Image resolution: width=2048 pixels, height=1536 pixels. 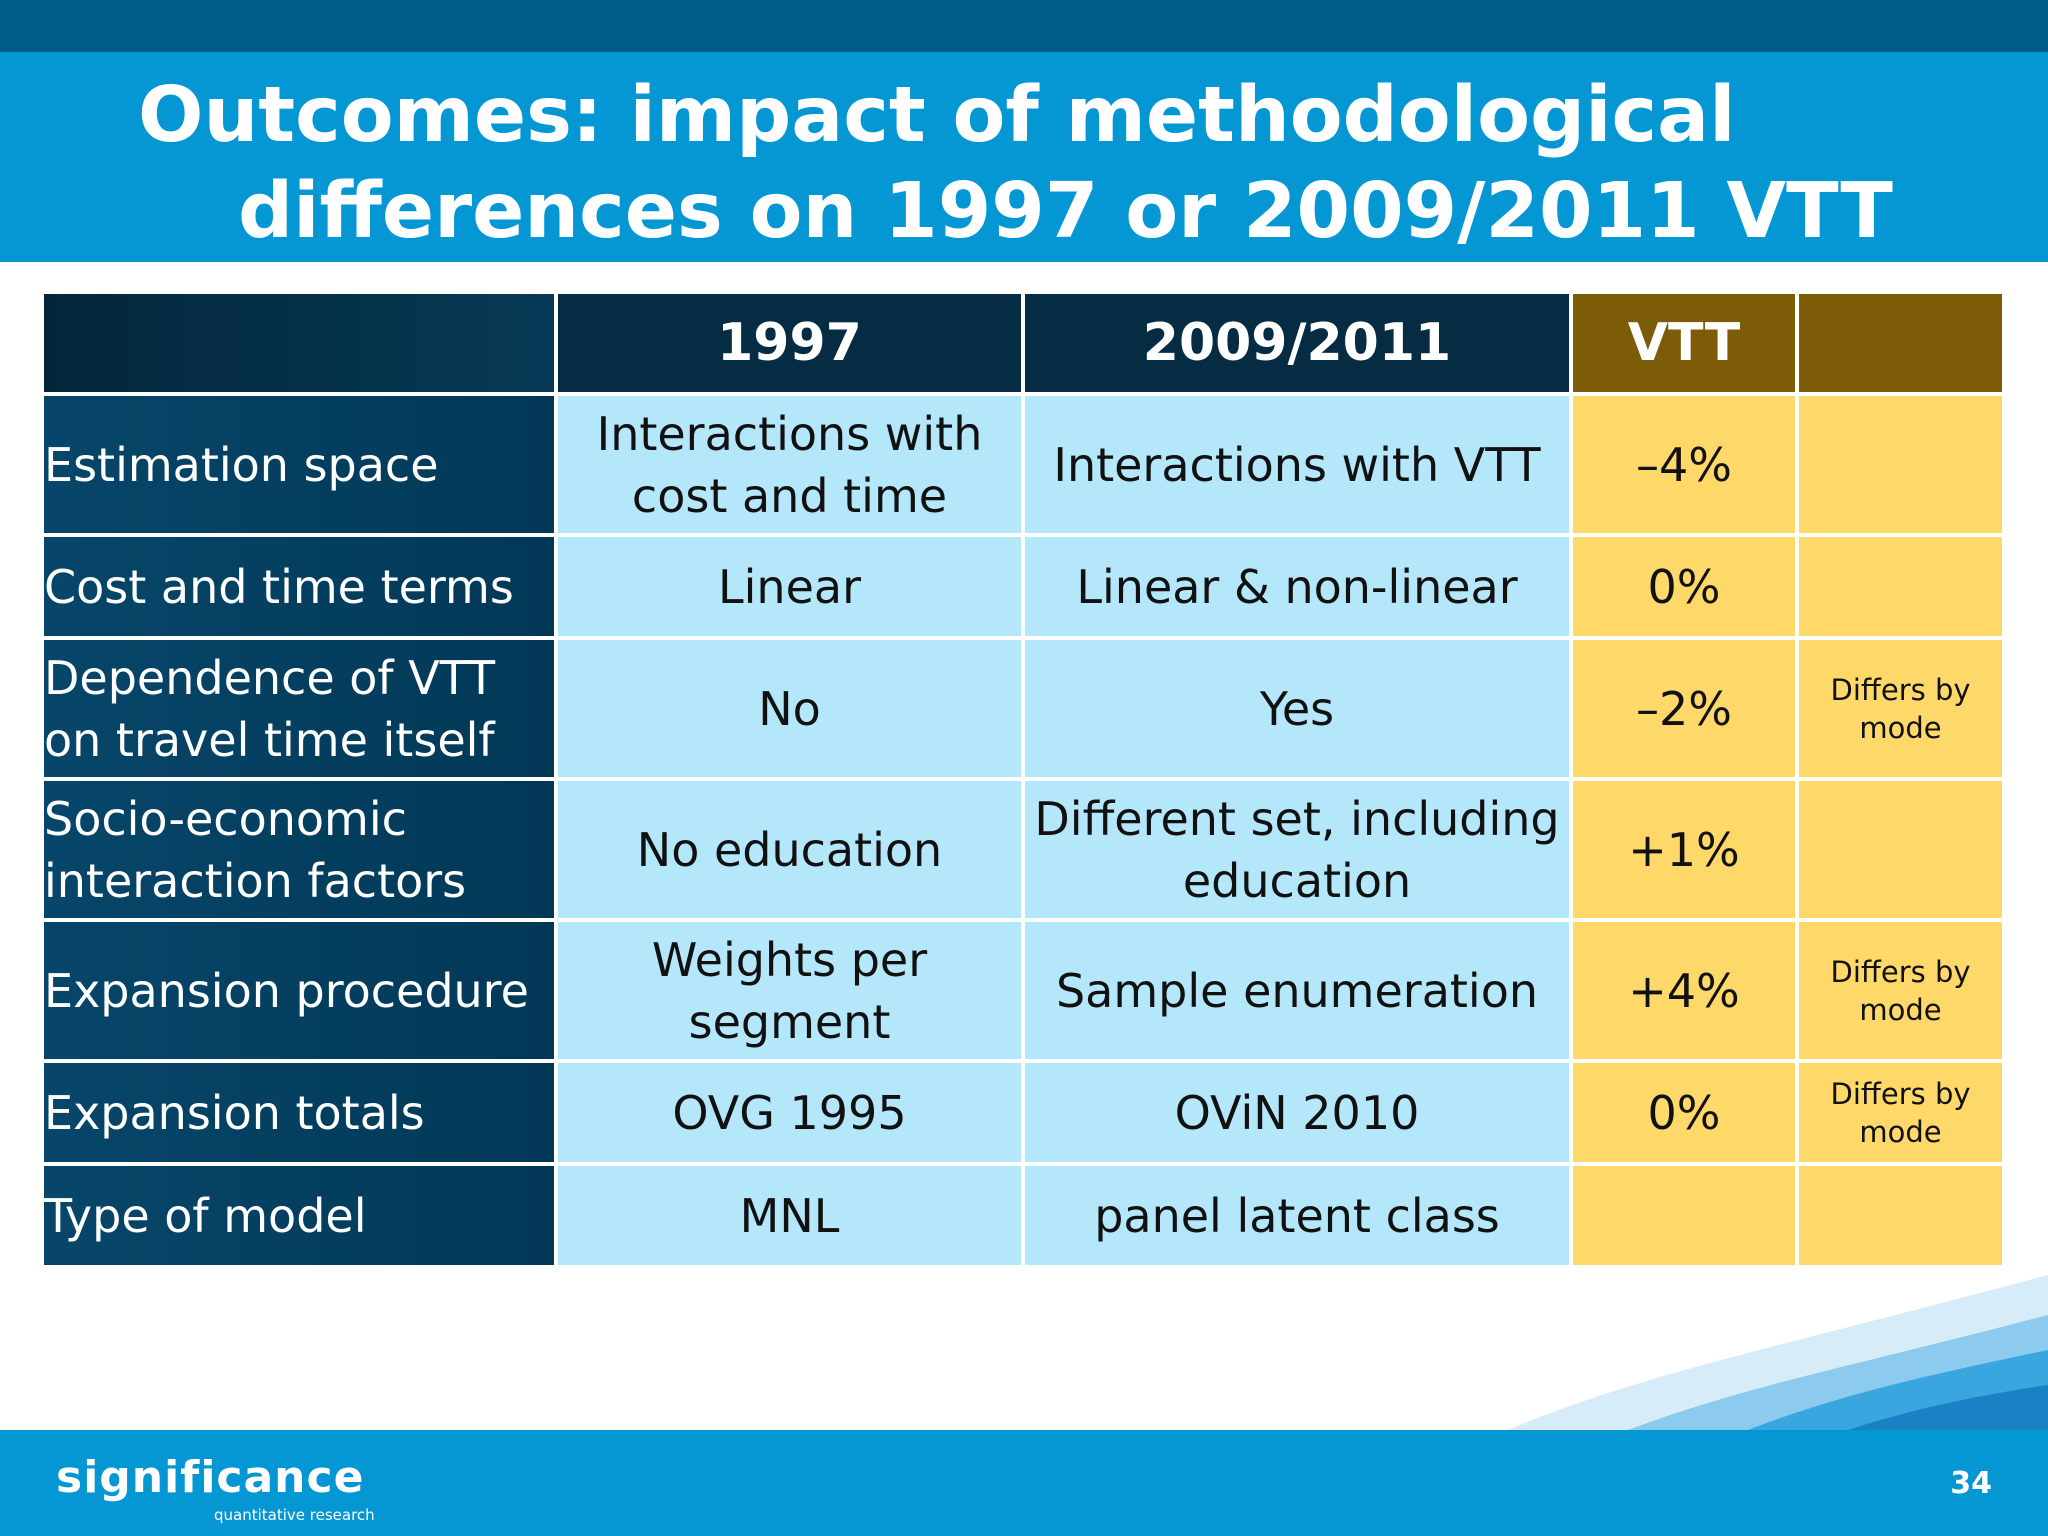 I want to click on row-label: Dependence of VTT on travel time itself, so click(x=299, y=708).